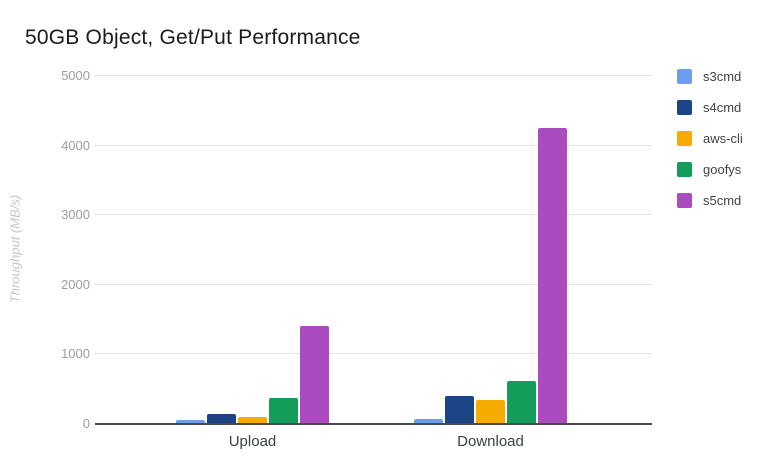 The image size is (770, 476). What do you see at coordinates (490, 441) in the screenshot?
I see `x-axis-label-download: Download` at bounding box center [490, 441].